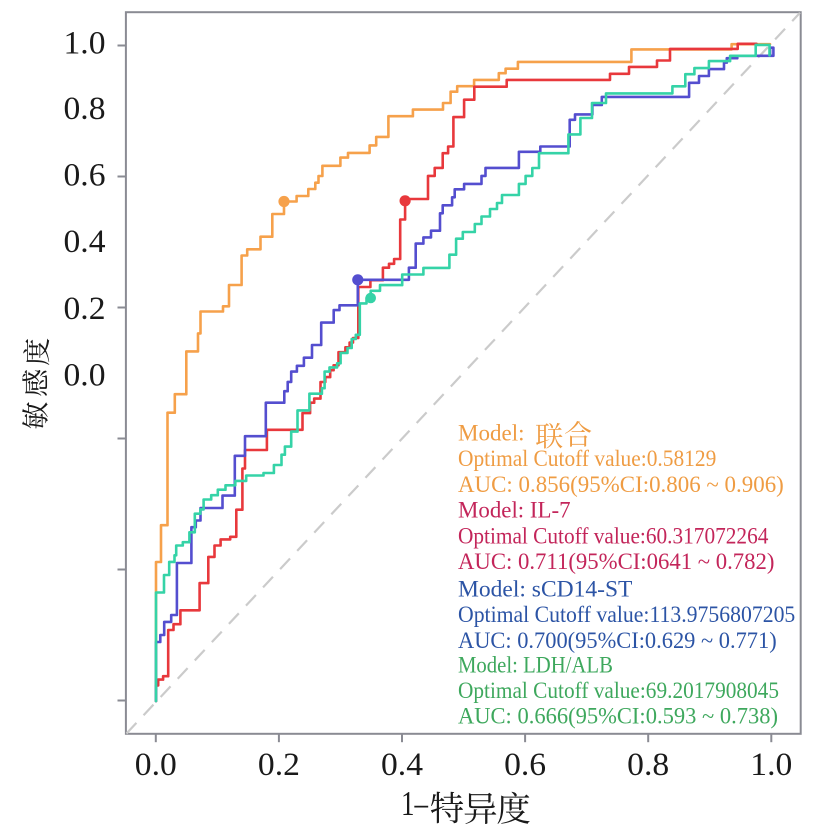 The height and width of the screenshot is (830, 823). Describe the element at coordinates (617, 640) in the screenshot. I see `svg-text:AUC: 0.700(95%CI:0.629 ~ 0.771: AUC: 0.700(95%CI:0.629 ~ 0.771)` at that location.